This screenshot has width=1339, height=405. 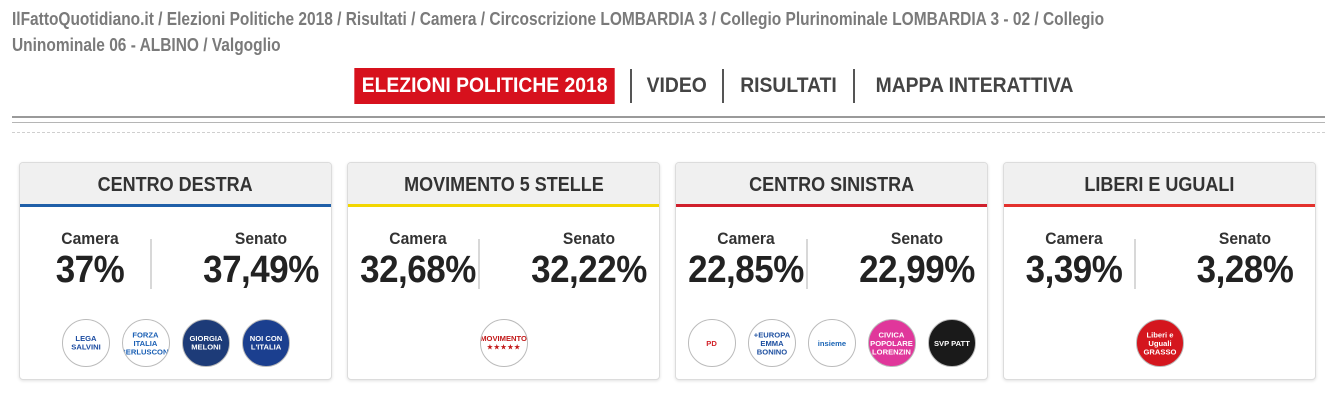 What do you see at coordinates (831, 257) in the screenshot?
I see `card-results: Camera 22,85% Senato 22,99%` at bounding box center [831, 257].